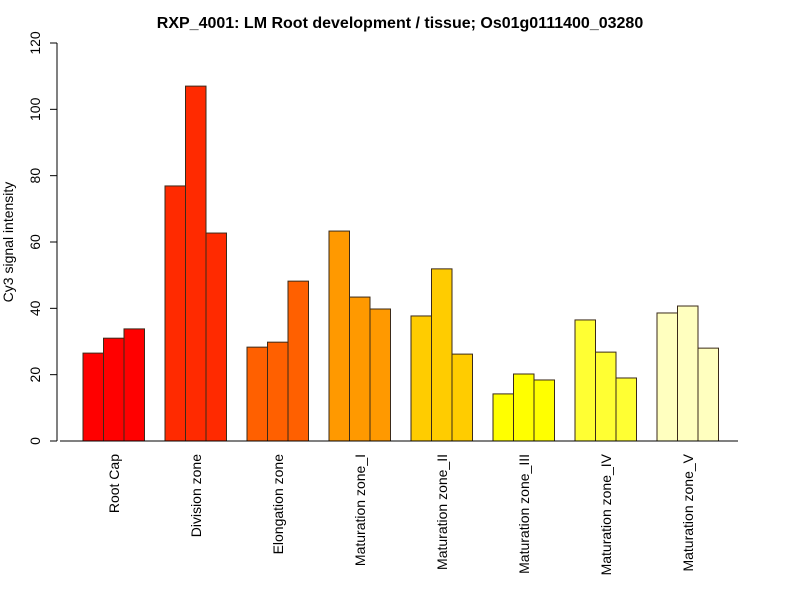 This screenshot has width=800, height=600. I want to click on x-category-label: Elongation zone, so click(278, 504).